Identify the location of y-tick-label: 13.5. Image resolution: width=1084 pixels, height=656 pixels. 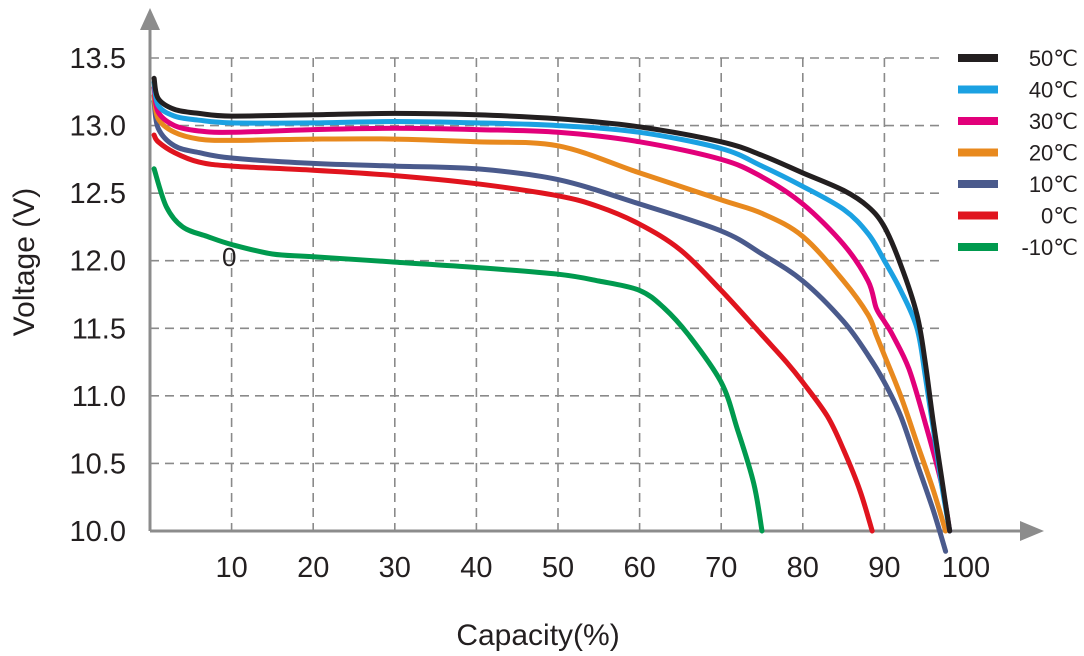
(98, 59).